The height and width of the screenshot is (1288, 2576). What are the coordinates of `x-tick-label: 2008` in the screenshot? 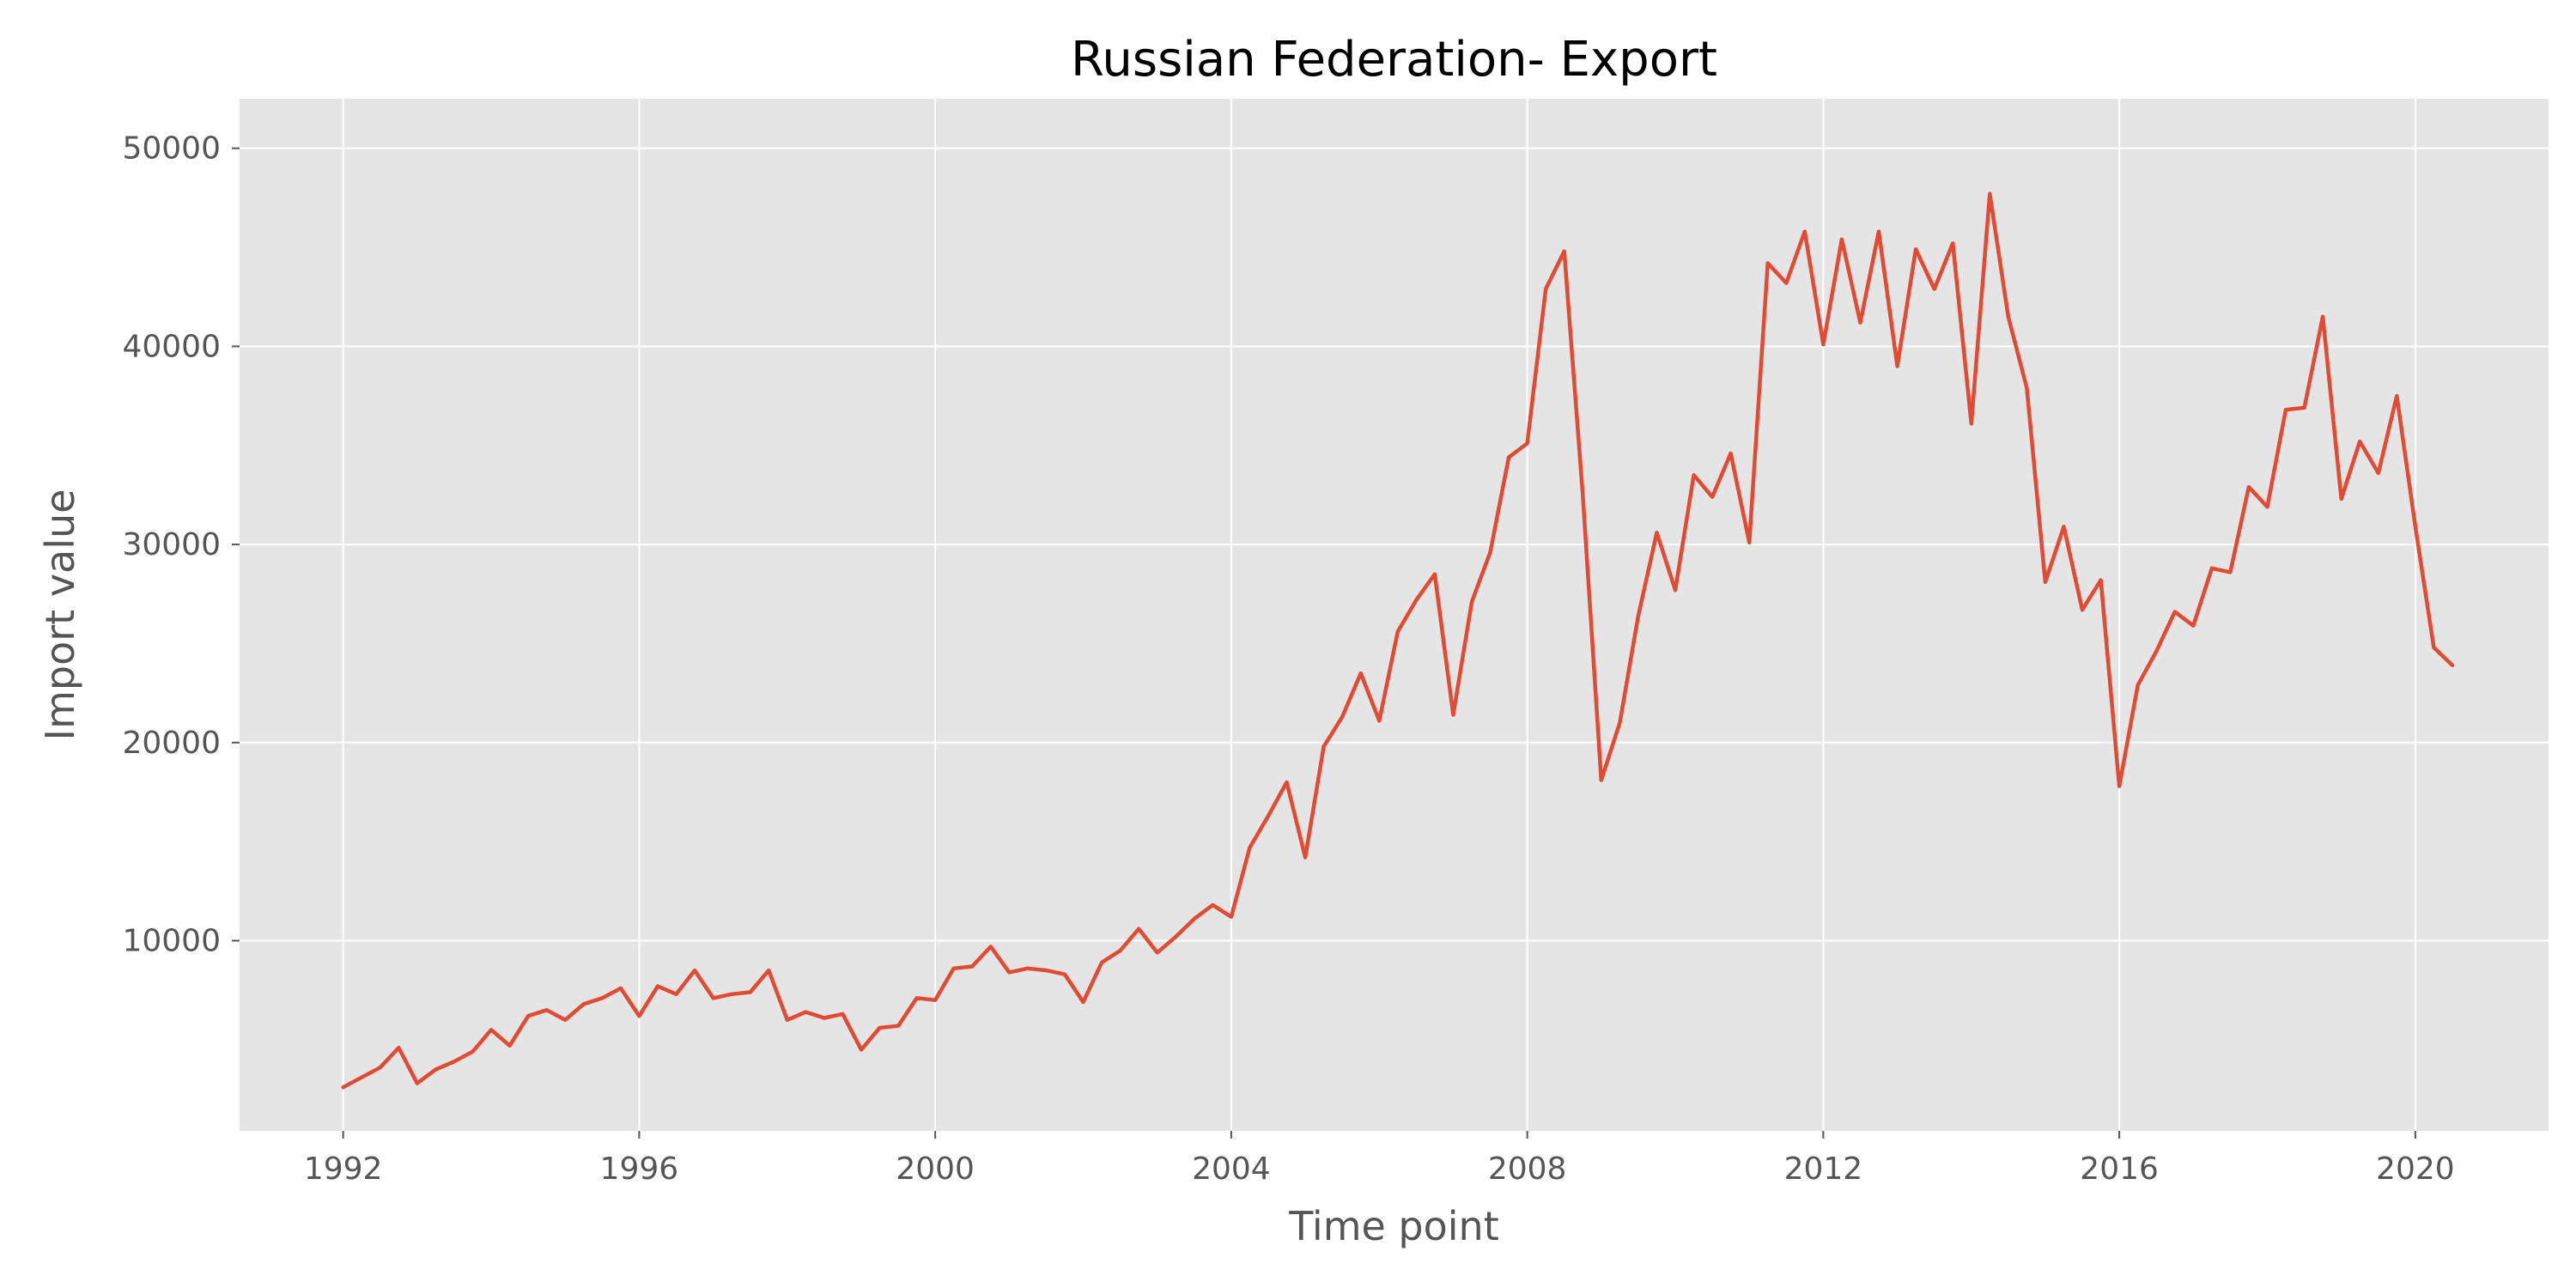 It's located at (1528, 1169).